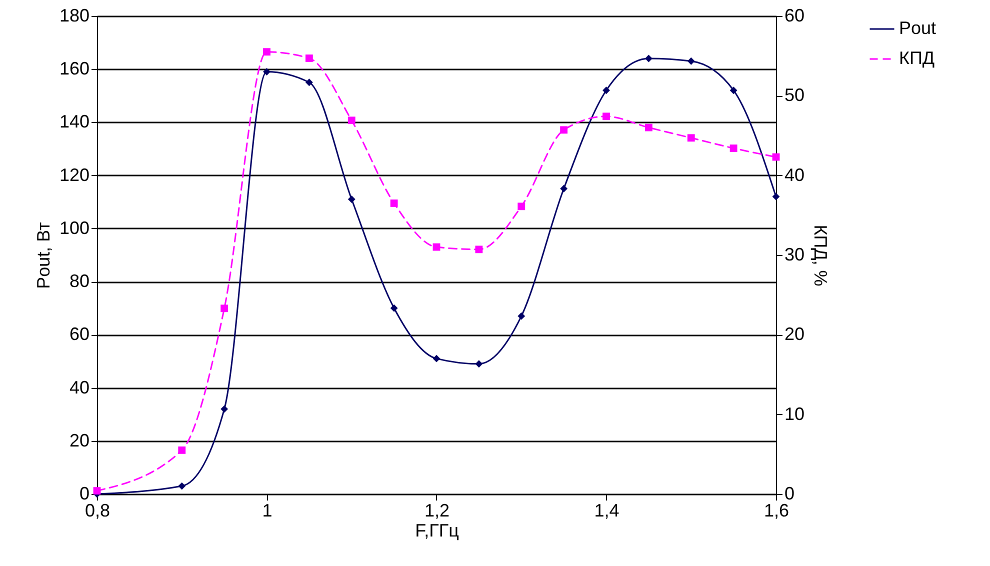  What do you see at coordinates (79, 440) in the screenshot?
I see `y-tick-label: 20` at bounding box center [79, 440].